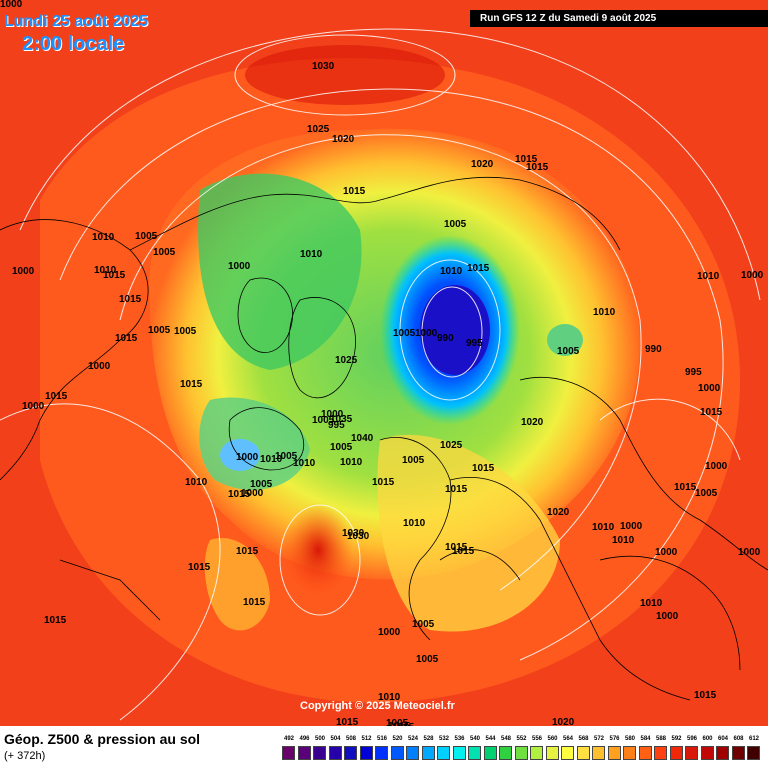 The width and height of the screenshot is (768, 768). What do you see at coordinates (629, 739) in the screenshot?
I see `scale-tick-label: 580` at bounding box center [629, 739].